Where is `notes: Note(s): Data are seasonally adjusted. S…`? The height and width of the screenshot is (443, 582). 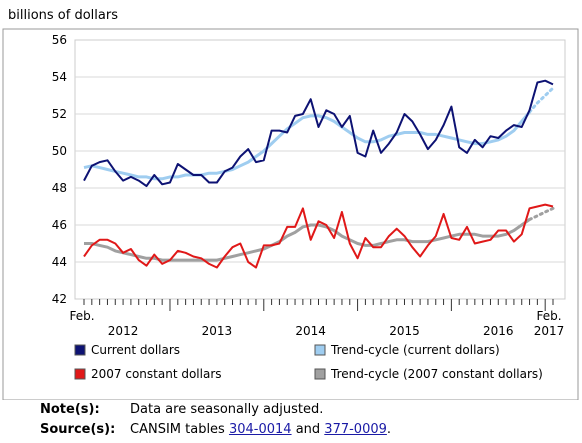 notes: Note(s): Data are seasonally adjusted. S… is located at coordinates (215, 420).